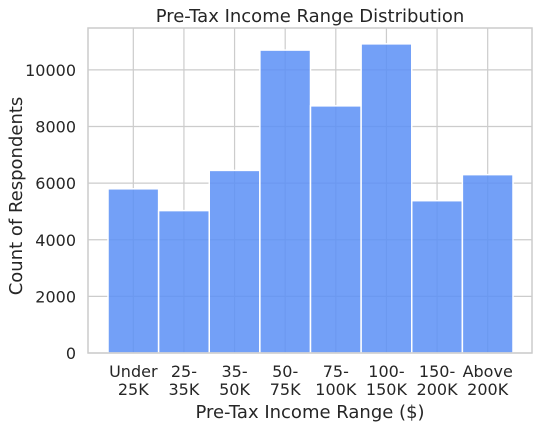 The width and height of the screenshot is (540, 428). Describe the element at coordinates (50, 212) in the screenshot. I see `y-tick-labels: 0 2000 4000 6000 8000 10000` at that location.